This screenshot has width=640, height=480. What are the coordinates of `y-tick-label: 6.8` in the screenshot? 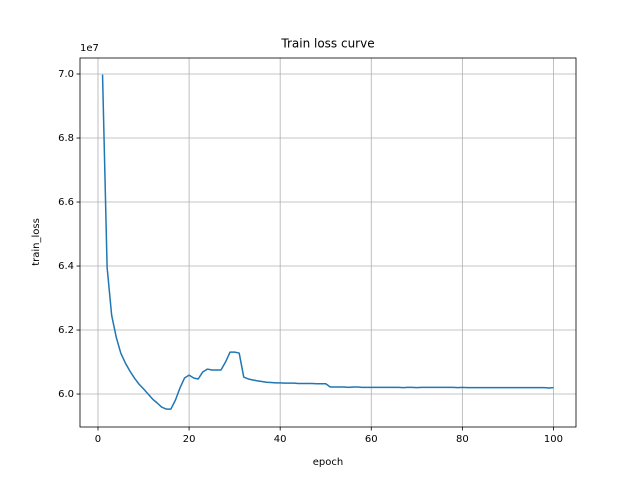 It's located at (66, 138).